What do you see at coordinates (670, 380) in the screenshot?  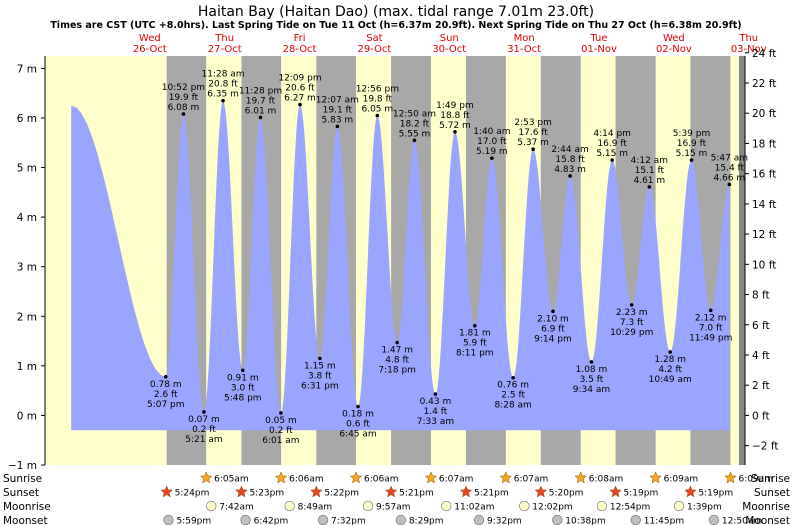 I see `low-tide-label: 10:49 am` at bounding box center [670, 380].